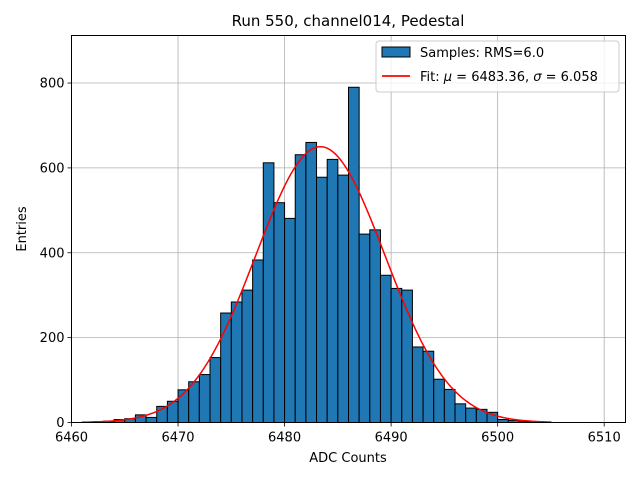 This screenshot has width=640, height=480. I want to click on x-axis-ticks: 6460 6470 6480 6490 6500 6510, so click(338, 434).